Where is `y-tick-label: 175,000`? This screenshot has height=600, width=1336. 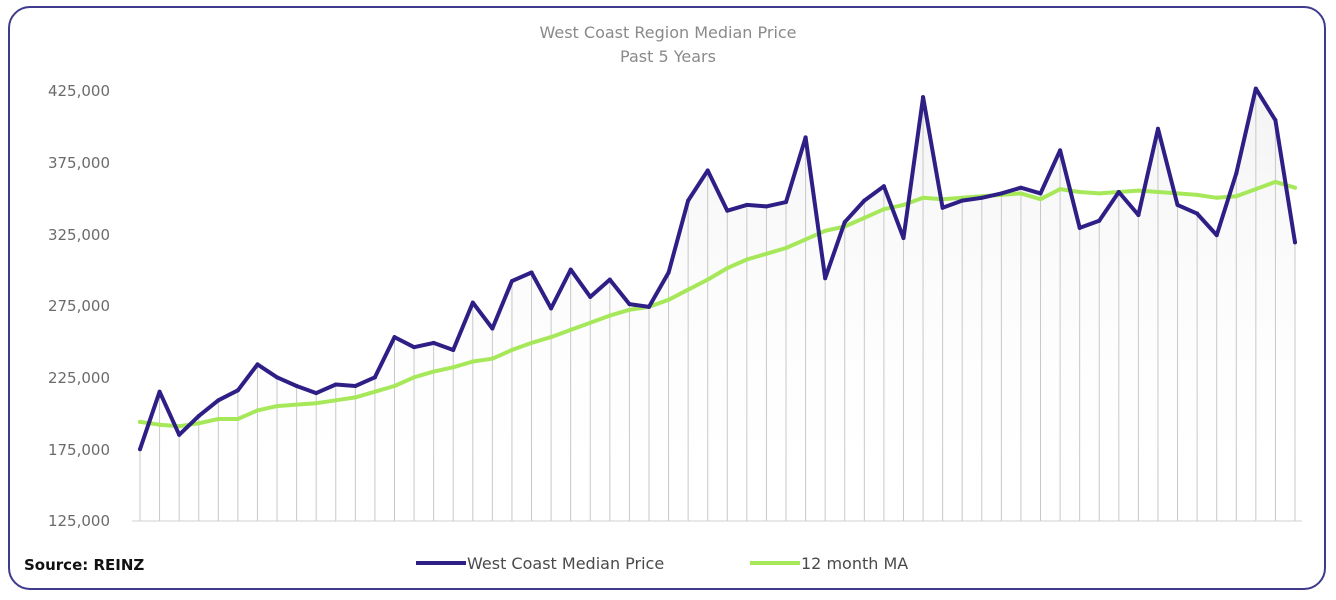
y-tick-label: 175,000 is located at coordinates (79, 450).